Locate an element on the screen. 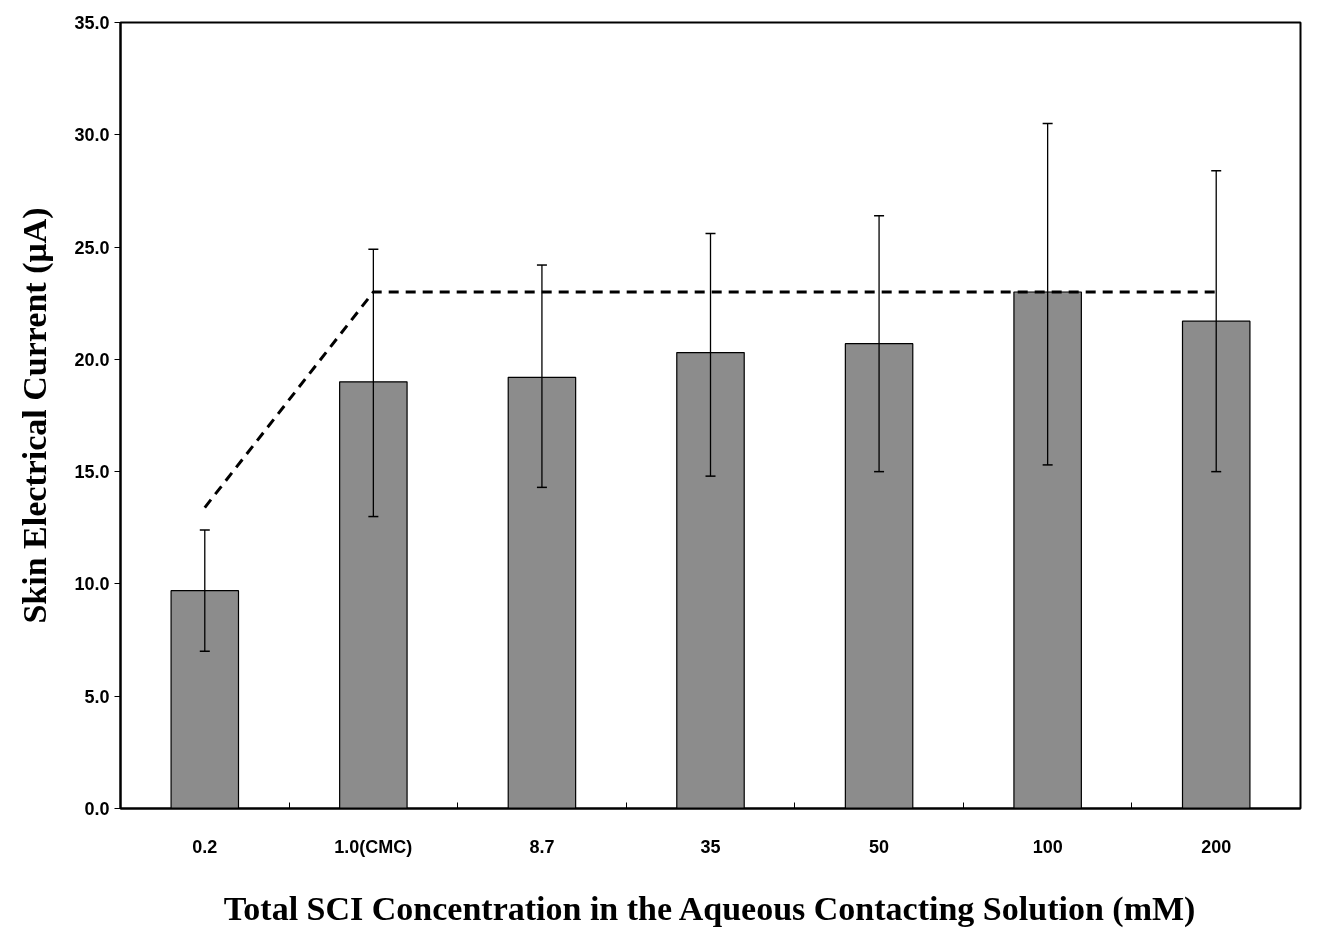 This screenshot has height=933, width=1330. x-tick-label: 35 is located at coordinates (710, 846).